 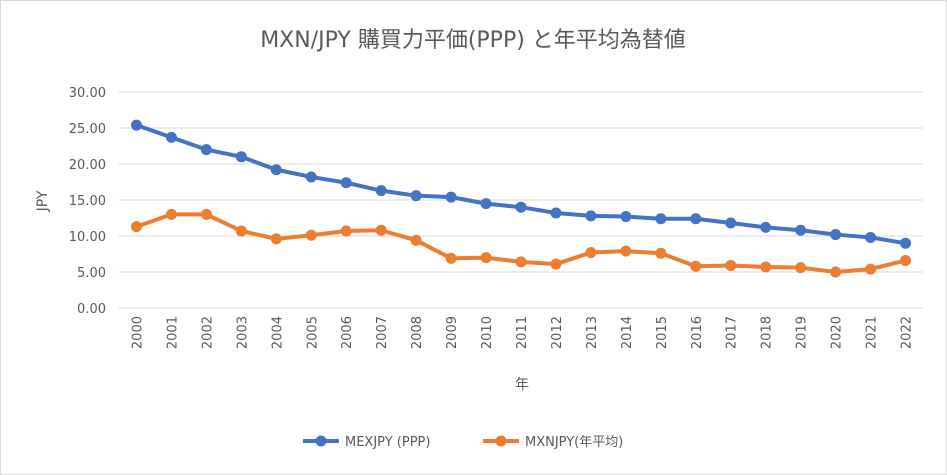 I want to click on x-tick-label: 2014, so click(x=627, y=332).